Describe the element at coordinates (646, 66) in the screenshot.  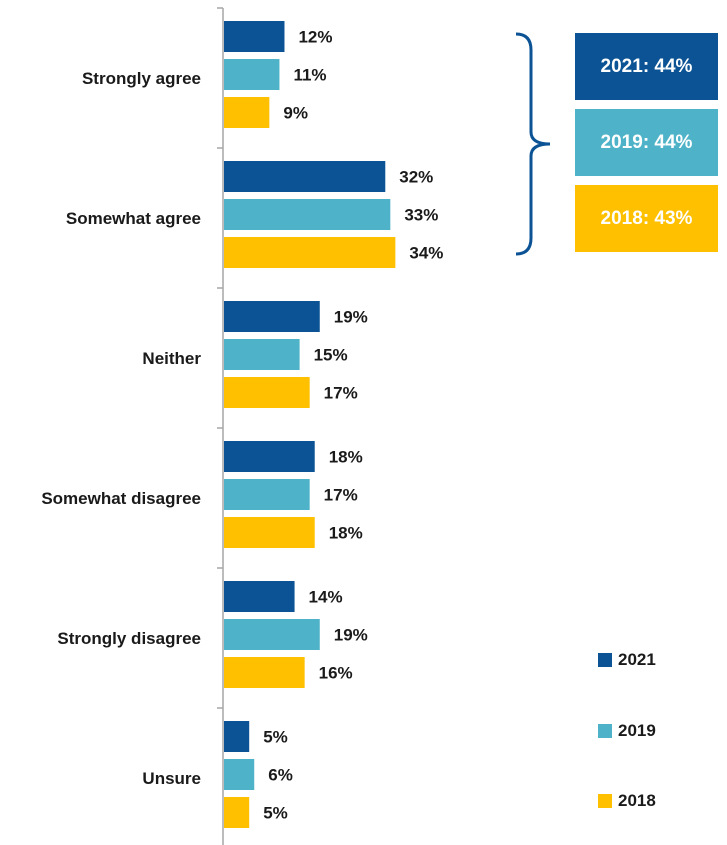
I see `summary-box-2021: 2021: 44%` at that location.